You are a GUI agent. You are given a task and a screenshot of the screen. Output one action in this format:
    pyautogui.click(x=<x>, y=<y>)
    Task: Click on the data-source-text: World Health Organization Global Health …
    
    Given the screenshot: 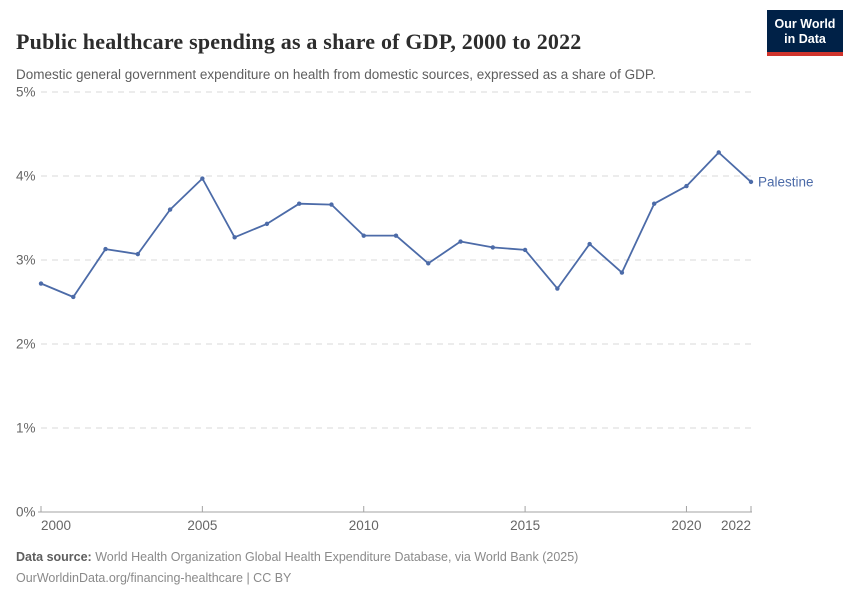 What is the action you would take?
    pyautogui.click(x=335, y=557)
    